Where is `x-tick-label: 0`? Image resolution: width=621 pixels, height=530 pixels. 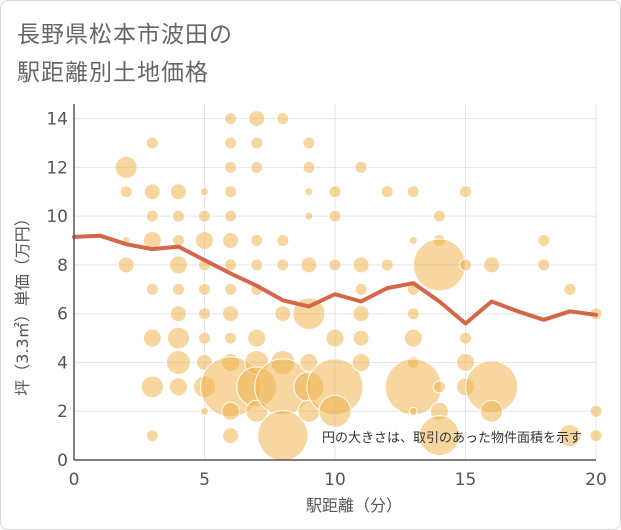 x-tick-label: 0 is located at coordinates (74, 480).